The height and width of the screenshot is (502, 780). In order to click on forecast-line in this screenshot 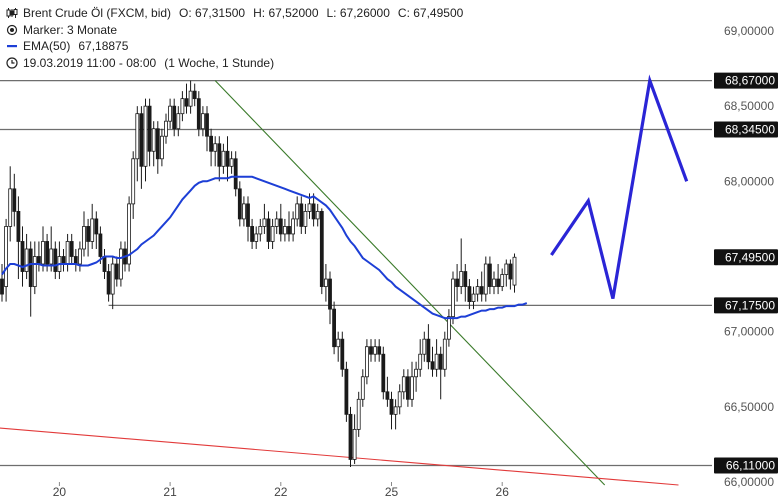, I will do `click(619, 186)`.